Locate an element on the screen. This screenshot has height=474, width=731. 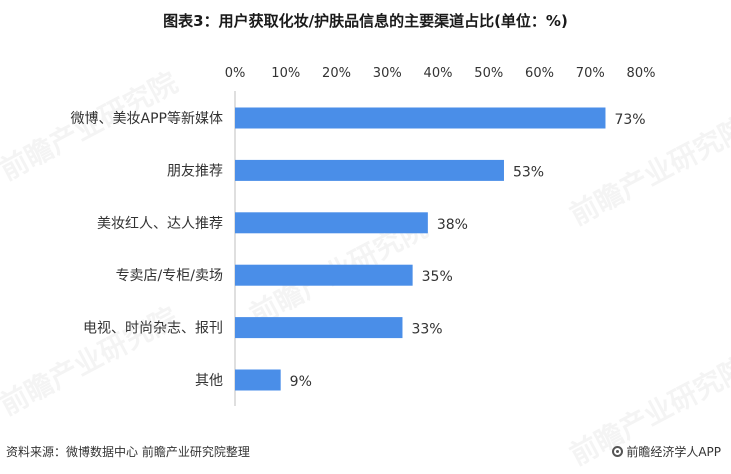
x-tick-label: 60% is located at coordinates (539, 73).